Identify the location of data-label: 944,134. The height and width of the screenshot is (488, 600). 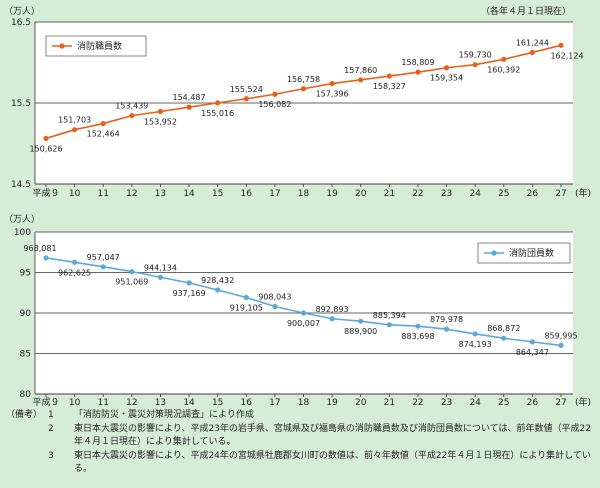
(160, 267).